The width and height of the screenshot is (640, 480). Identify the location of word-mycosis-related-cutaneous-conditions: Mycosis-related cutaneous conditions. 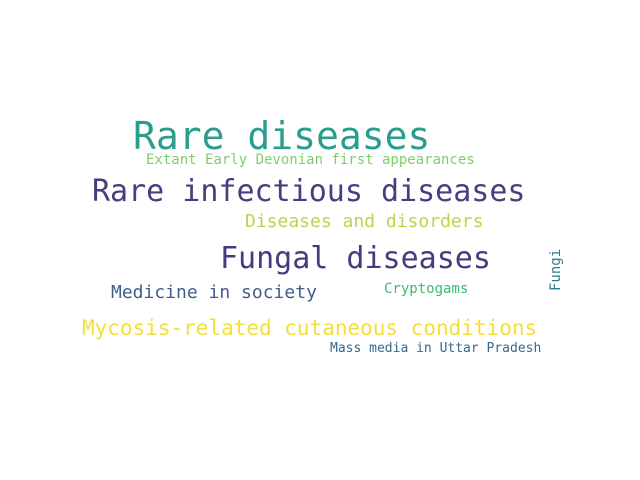
(310, 328).